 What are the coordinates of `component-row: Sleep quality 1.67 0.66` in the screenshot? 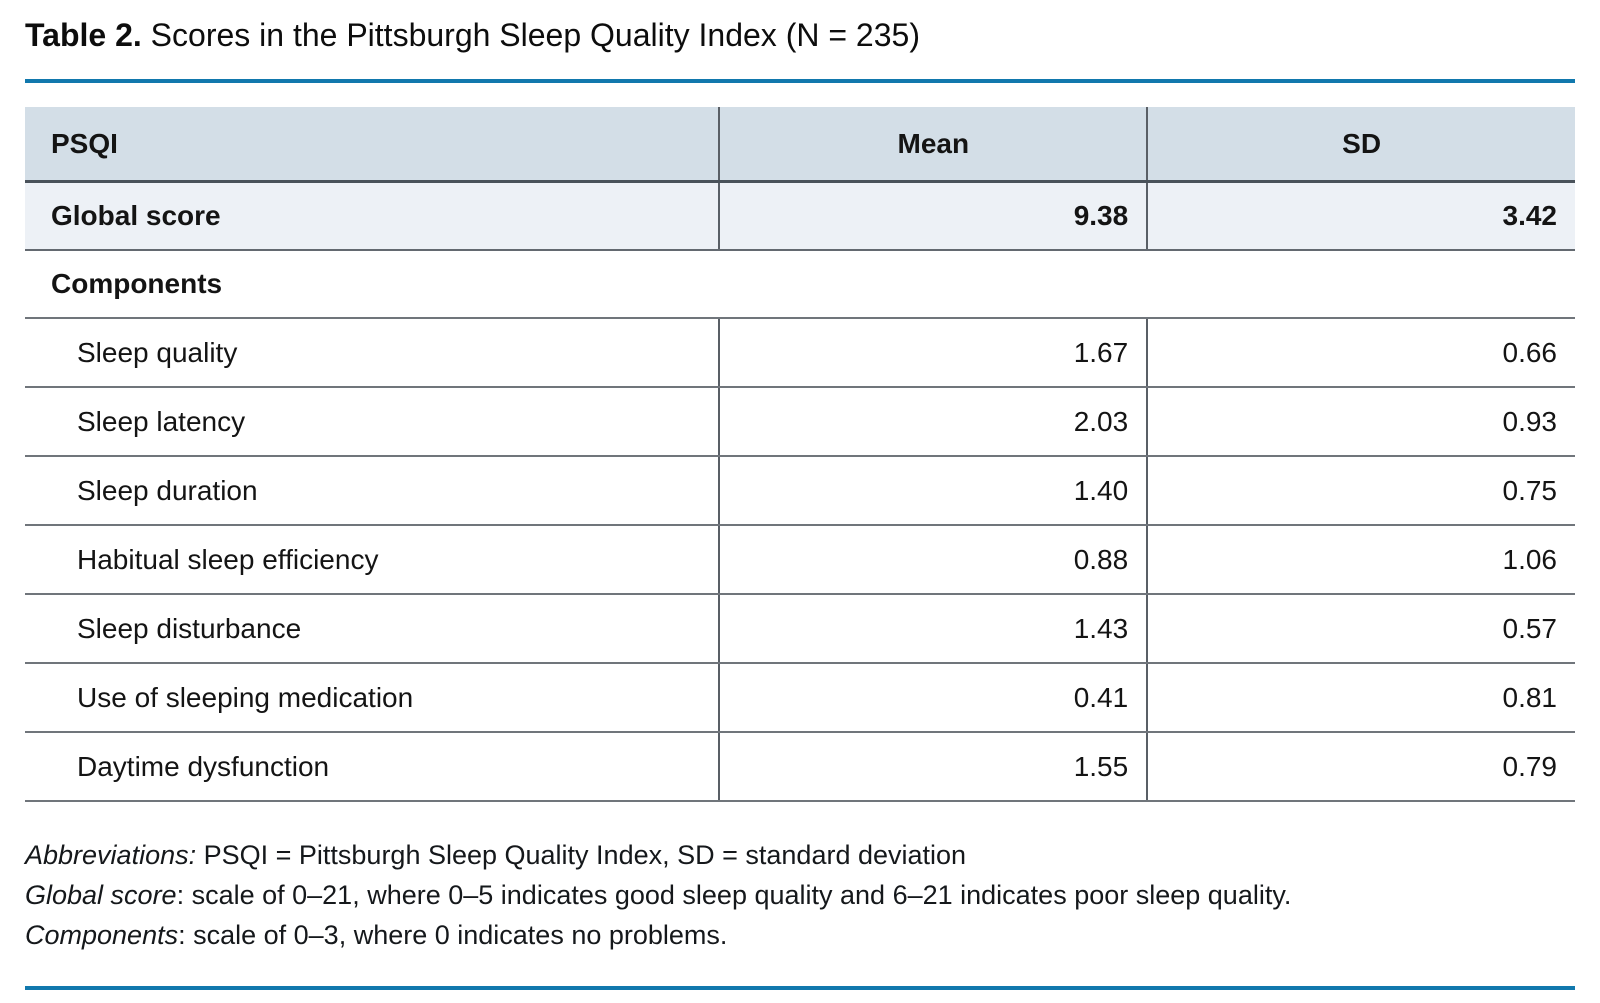 It's located at (800, 353).